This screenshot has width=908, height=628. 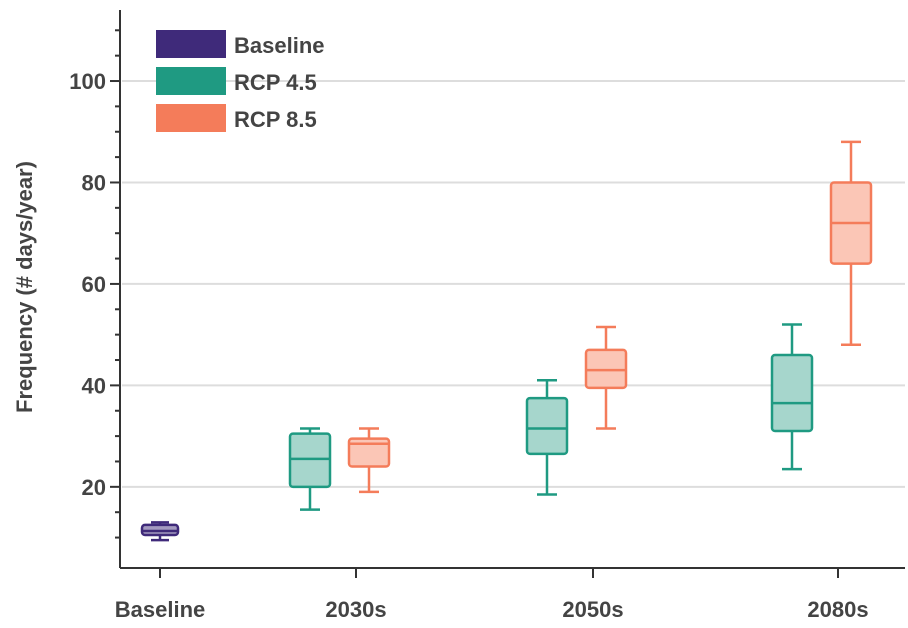 What do you see at coordinates (87, 81) in the screenshot?
I see `y-tick-label: 100` at bounding box center [87, 81].